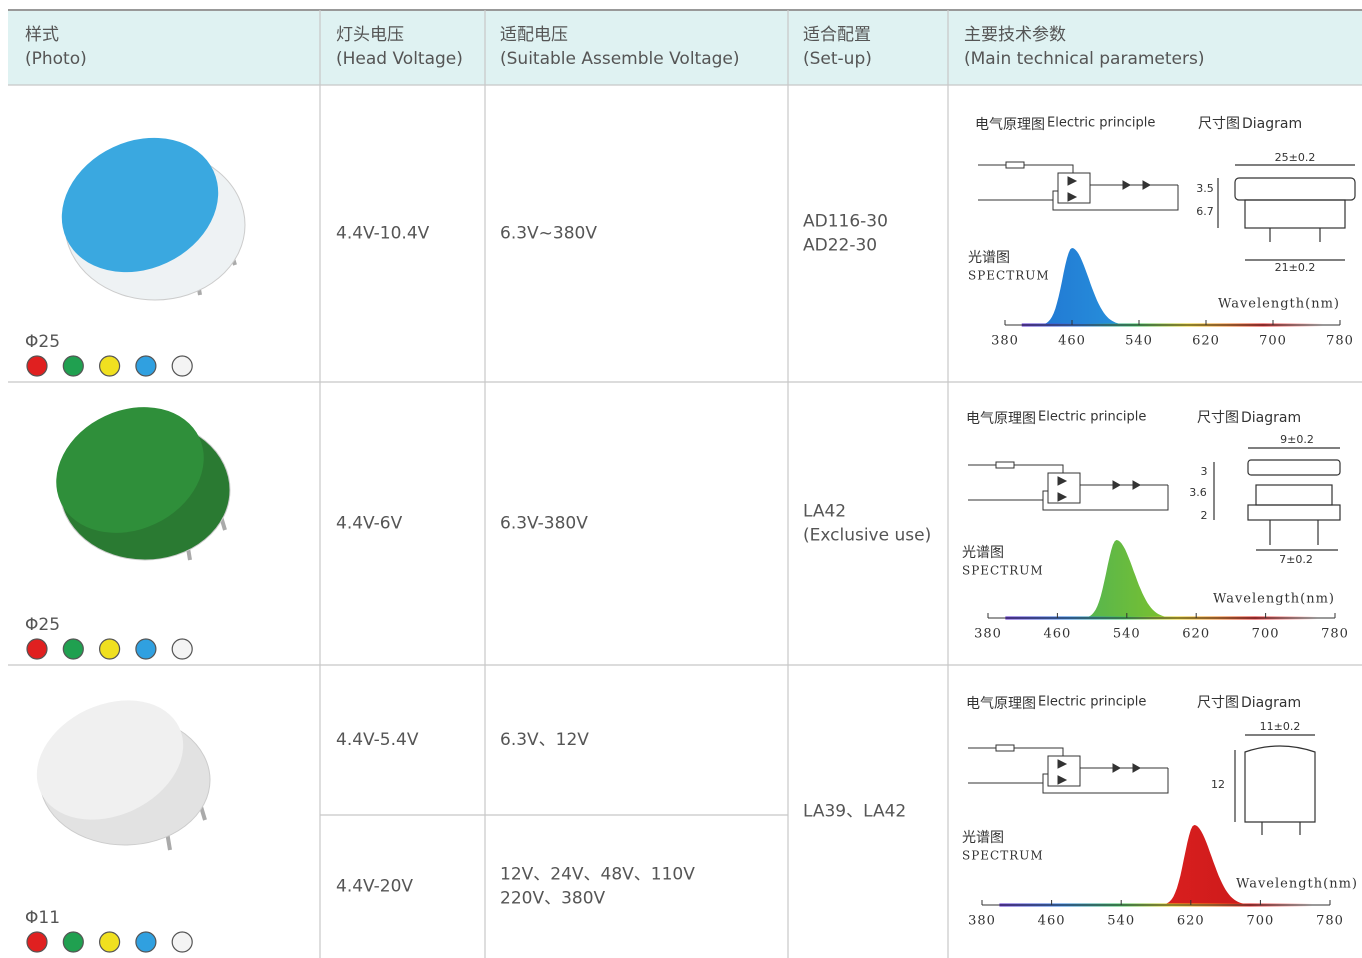 Image resolution: width=1362 pixels, height=958 pixels. Describe the element at coordinates (845, 222) in the screenshot. I see `setup: AD116-30` at that location.